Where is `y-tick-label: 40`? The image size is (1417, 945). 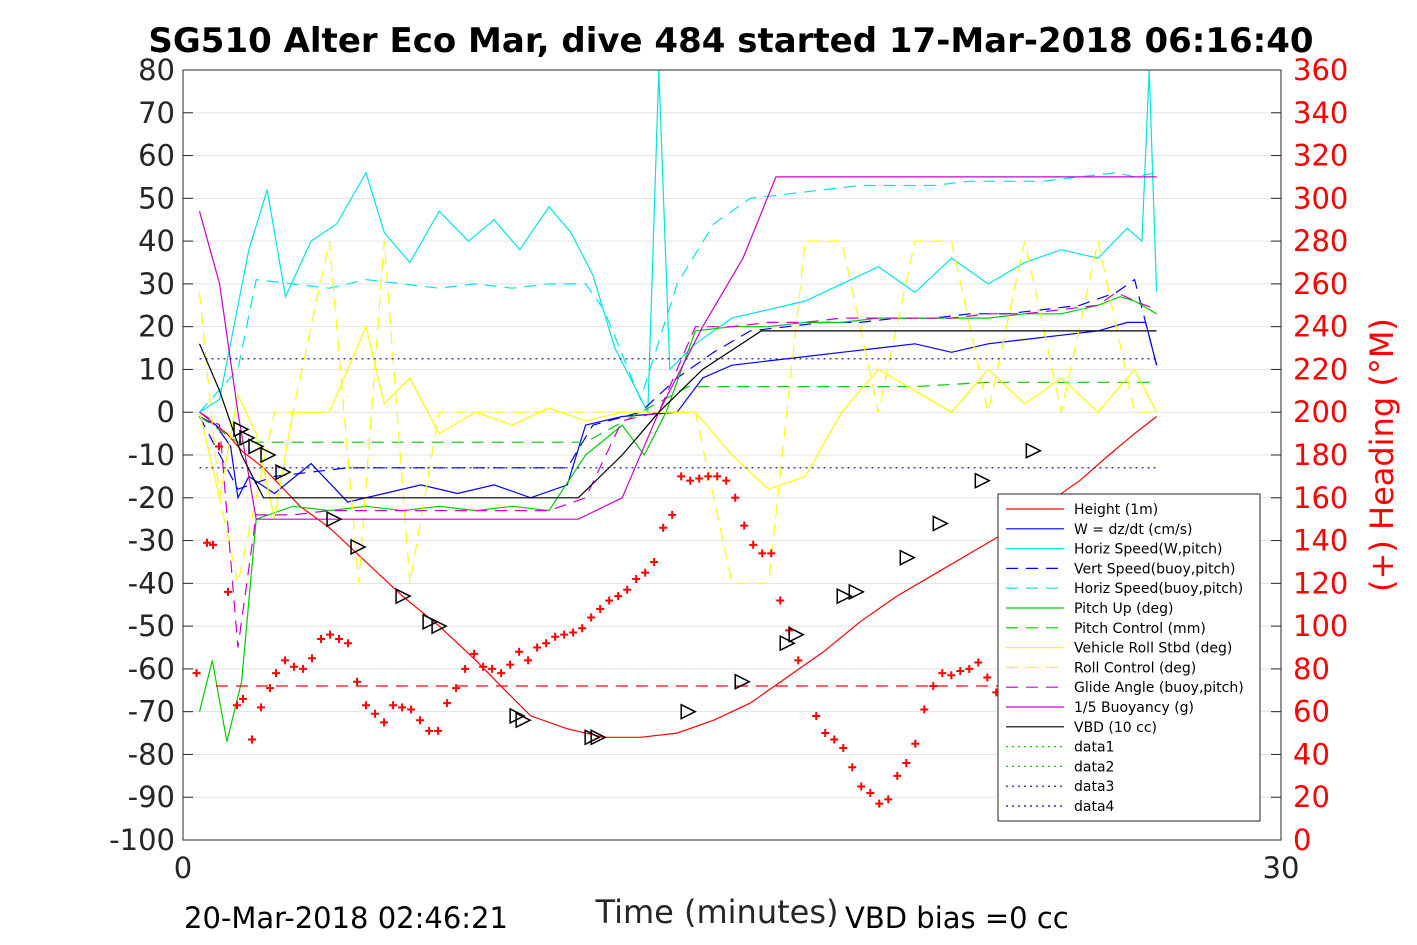
y-tick-label: 40 is located at coordinates (156, 241).